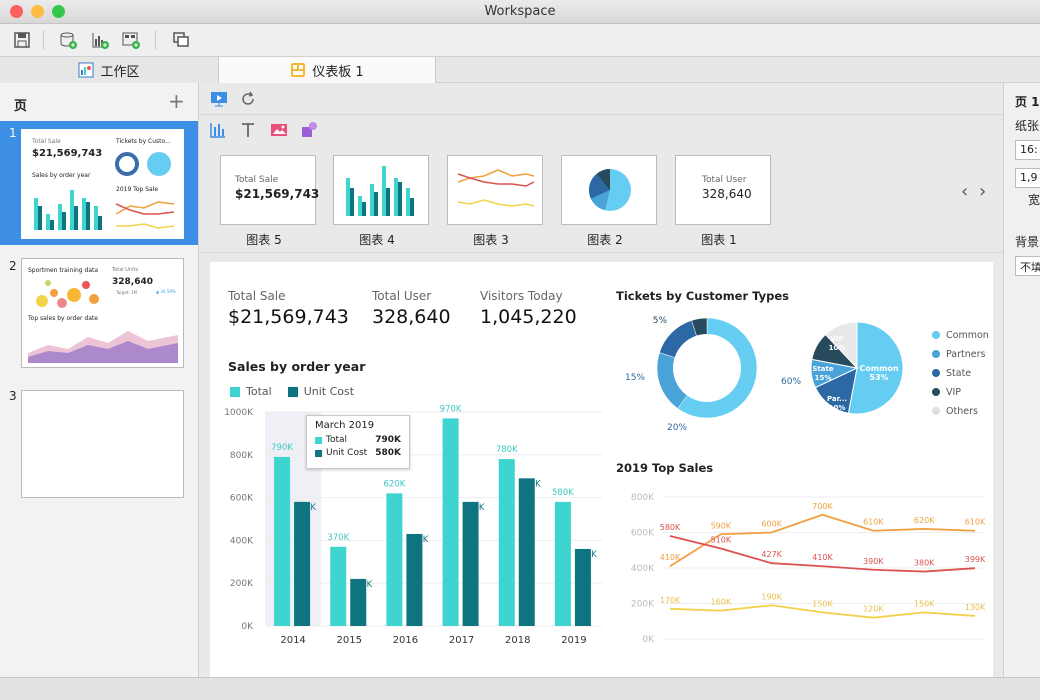 Image resolution: width=1040 pixels, height=700 pixels. Describe the element at coordinates (68, 40) in the screenshot. I see `add-datasource-icon` at that location.